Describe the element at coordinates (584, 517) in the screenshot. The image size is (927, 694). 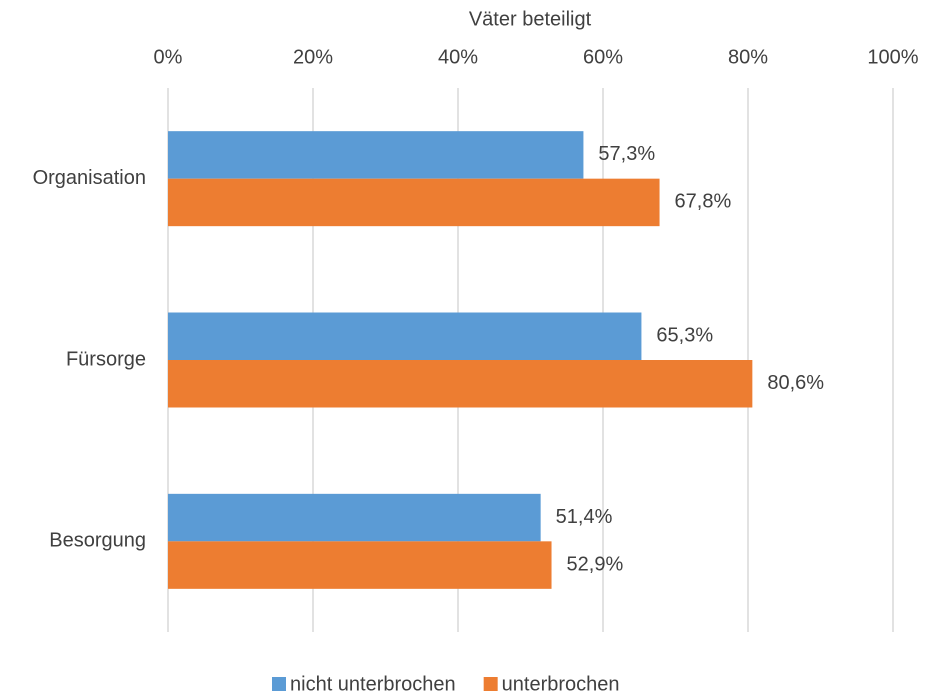
I see `data-label: 51,4%` at that location.